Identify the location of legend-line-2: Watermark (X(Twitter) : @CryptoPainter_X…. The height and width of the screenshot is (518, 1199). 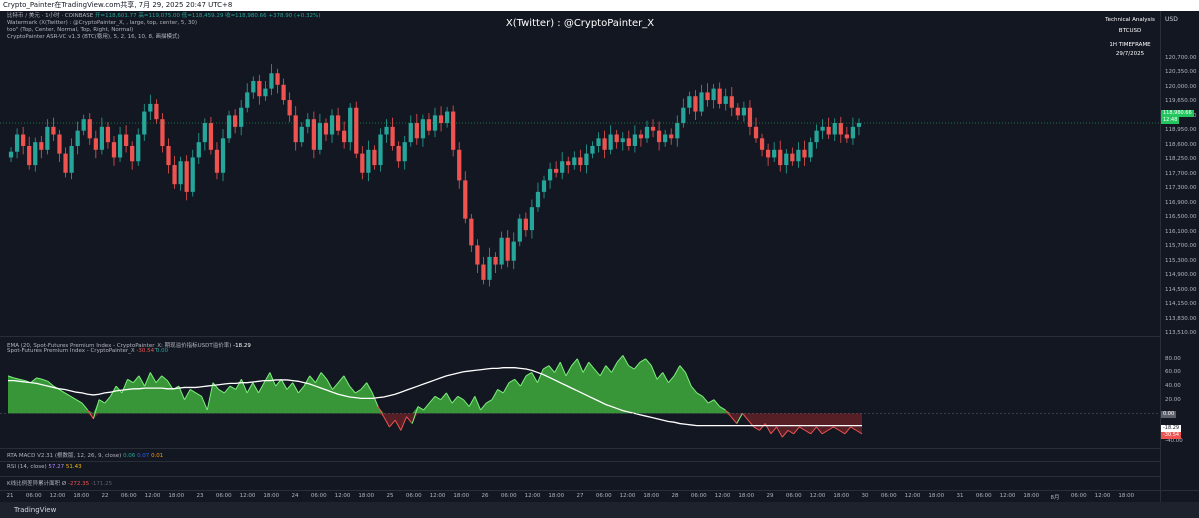
(102, 23).